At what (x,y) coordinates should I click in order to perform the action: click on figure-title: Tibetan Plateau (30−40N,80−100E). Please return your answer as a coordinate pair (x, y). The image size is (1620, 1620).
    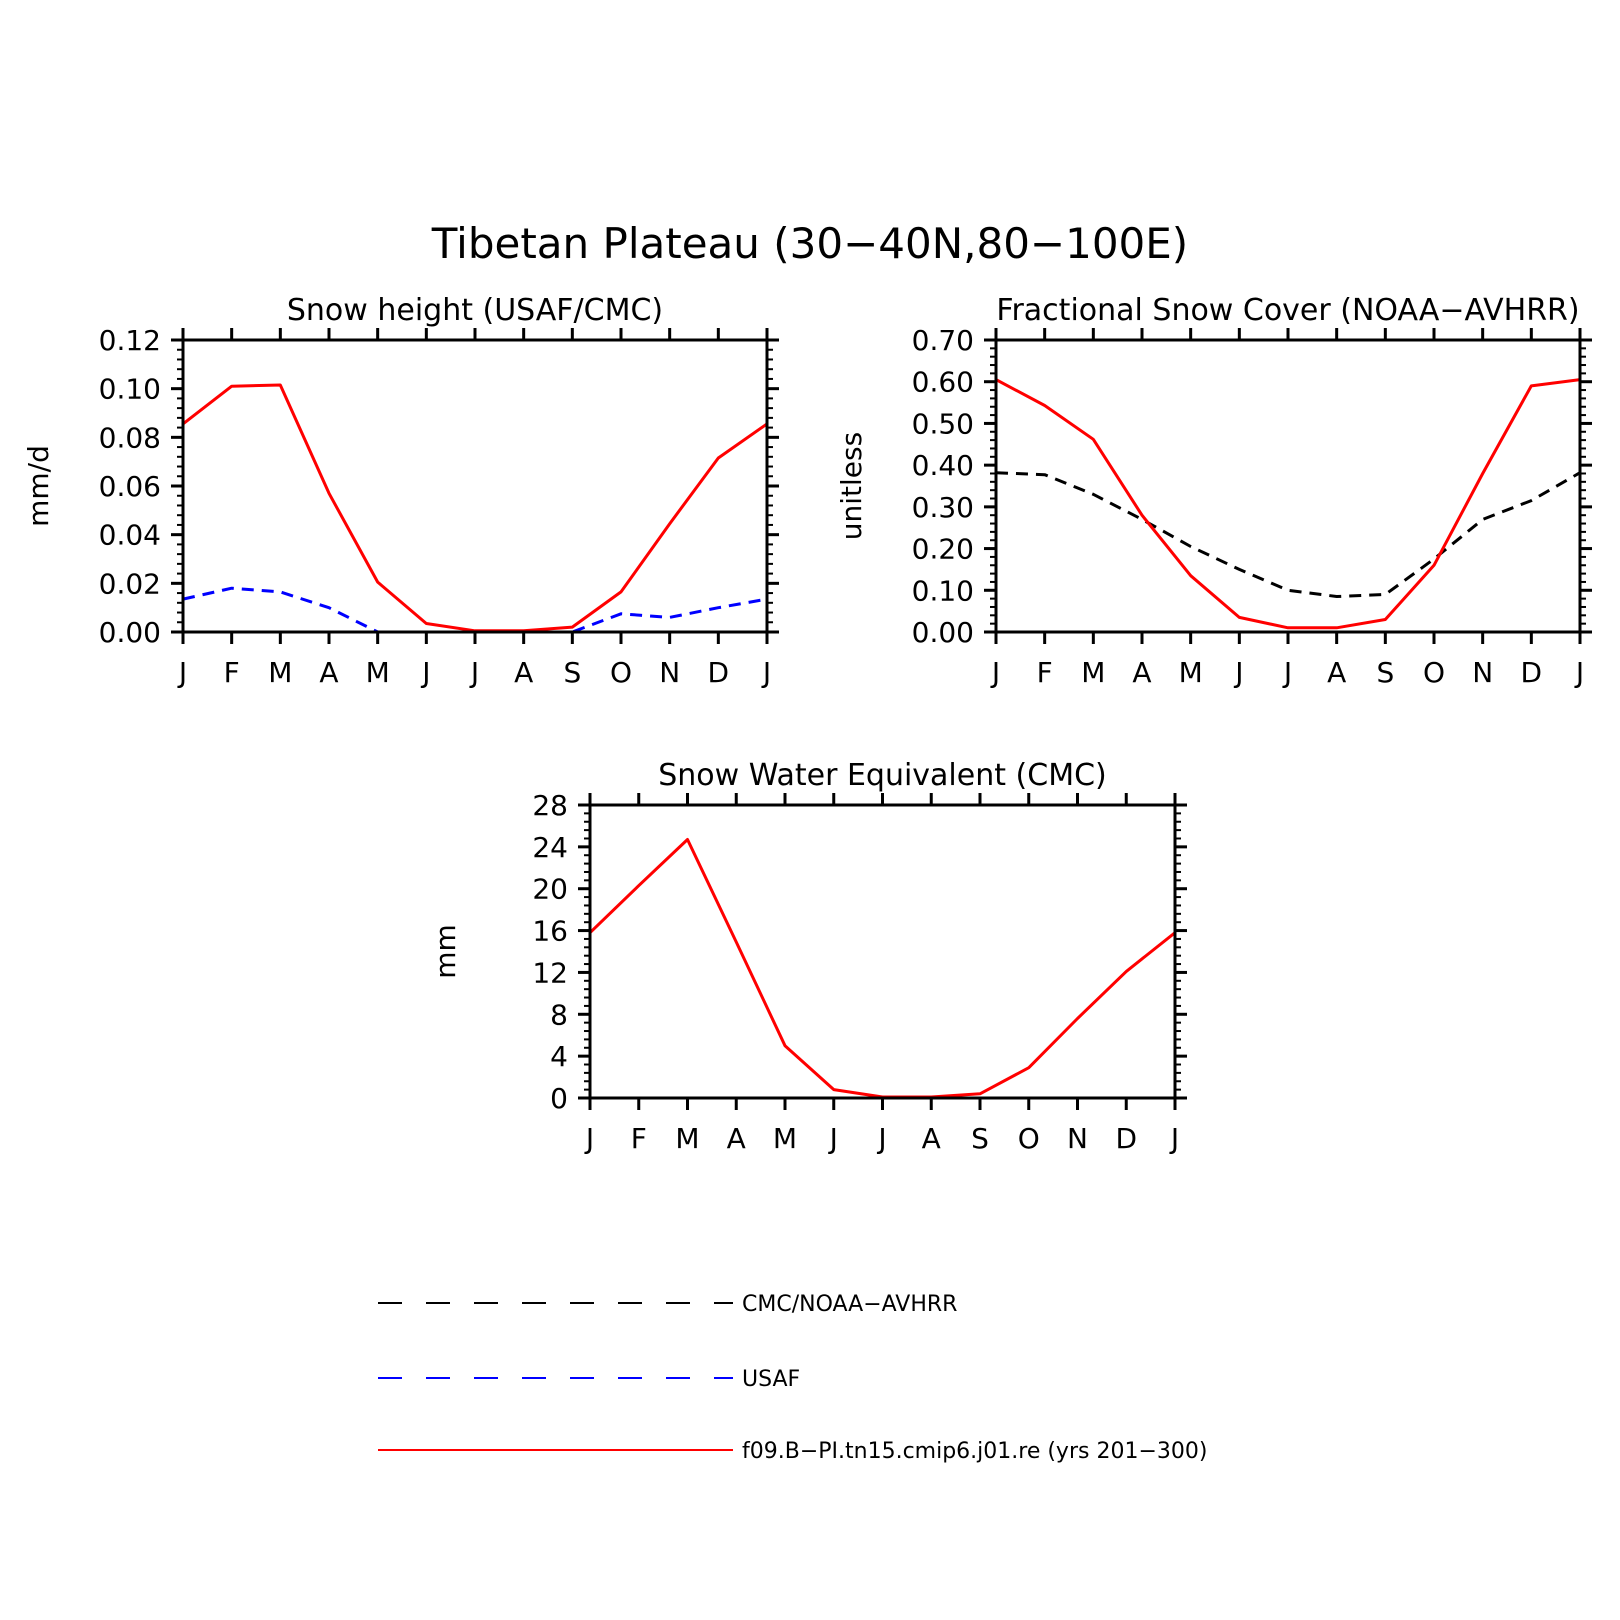
    Looking at the image, I should click on (809, 243).